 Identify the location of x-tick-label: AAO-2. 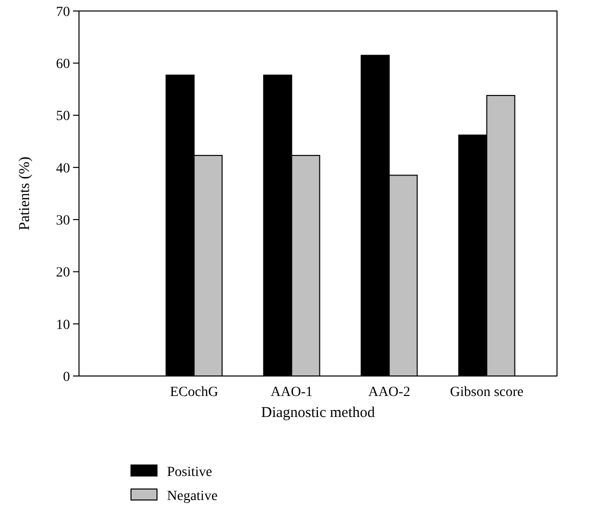
(389, 392).